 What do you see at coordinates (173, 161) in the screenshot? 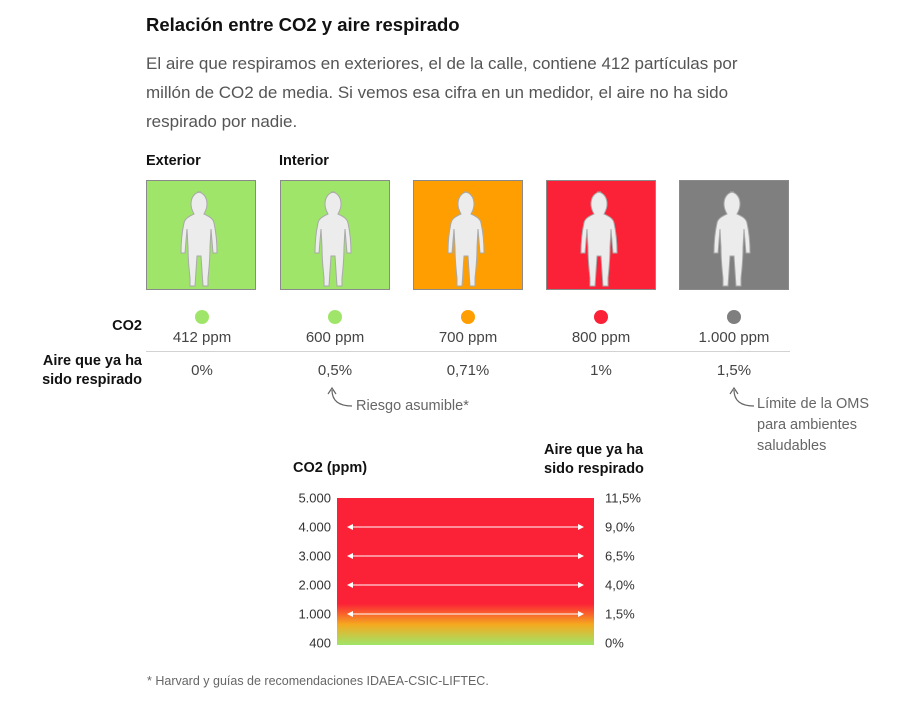
I see `header-exterior: Exterior` at bounding box center [173, 161].